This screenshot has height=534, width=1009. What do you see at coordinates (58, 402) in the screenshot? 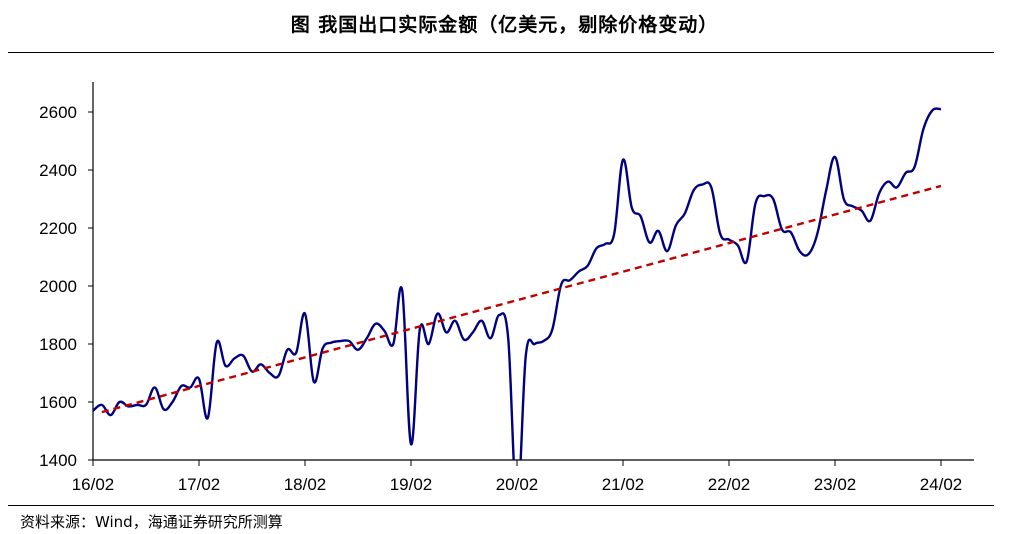
I see `y-tick-label: 1600` at bounding box center [58, 402].